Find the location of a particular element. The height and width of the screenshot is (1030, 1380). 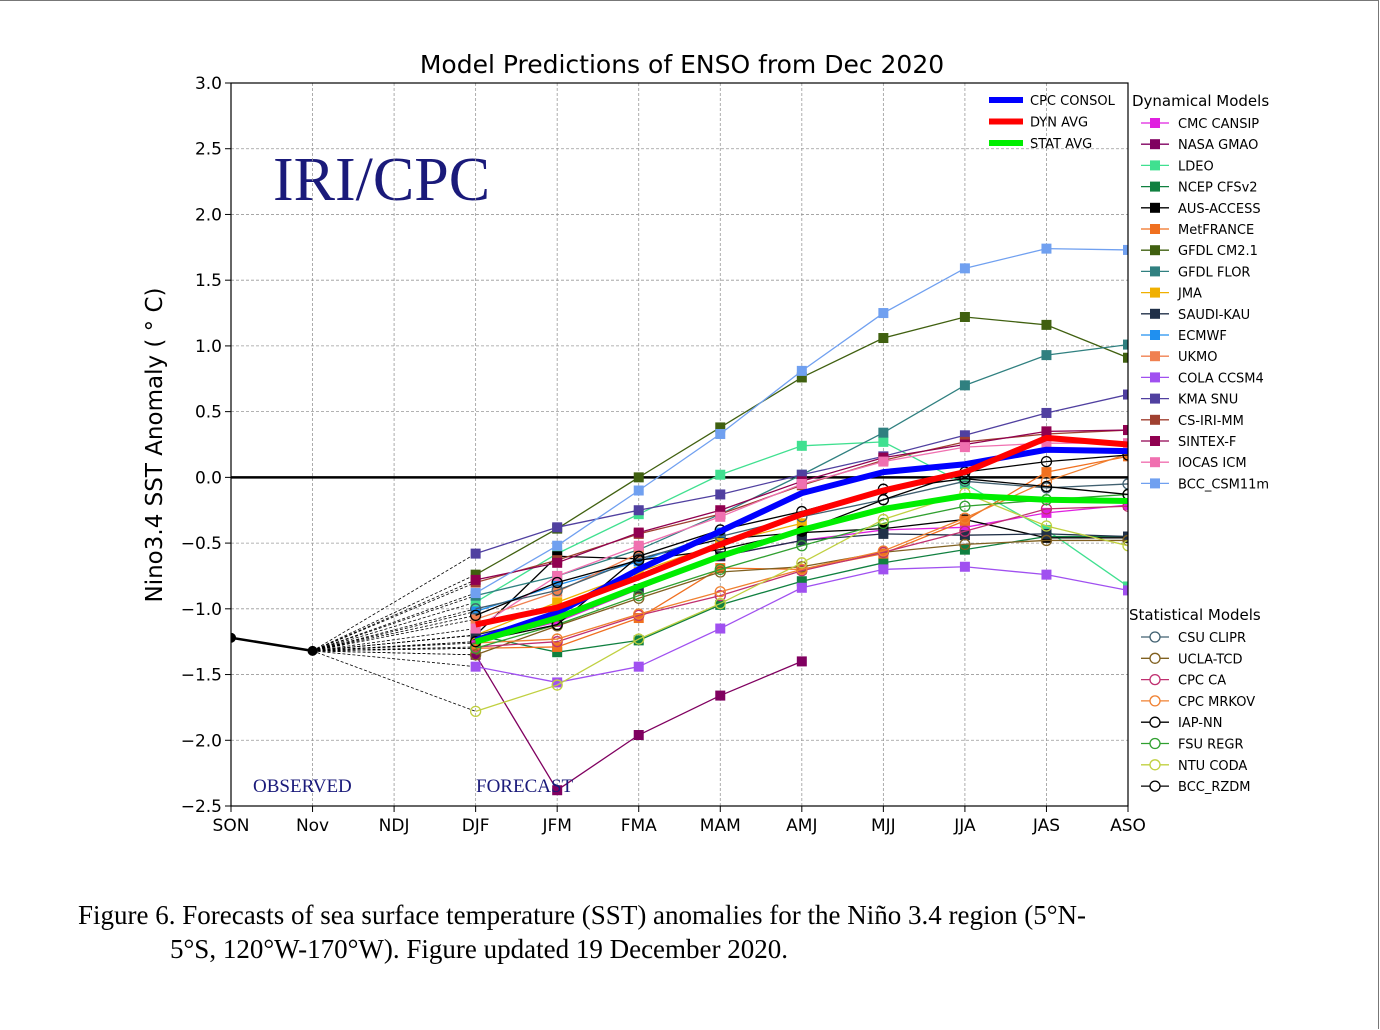

y-tick-label: 0.0 is located at coordinates (208, 478).